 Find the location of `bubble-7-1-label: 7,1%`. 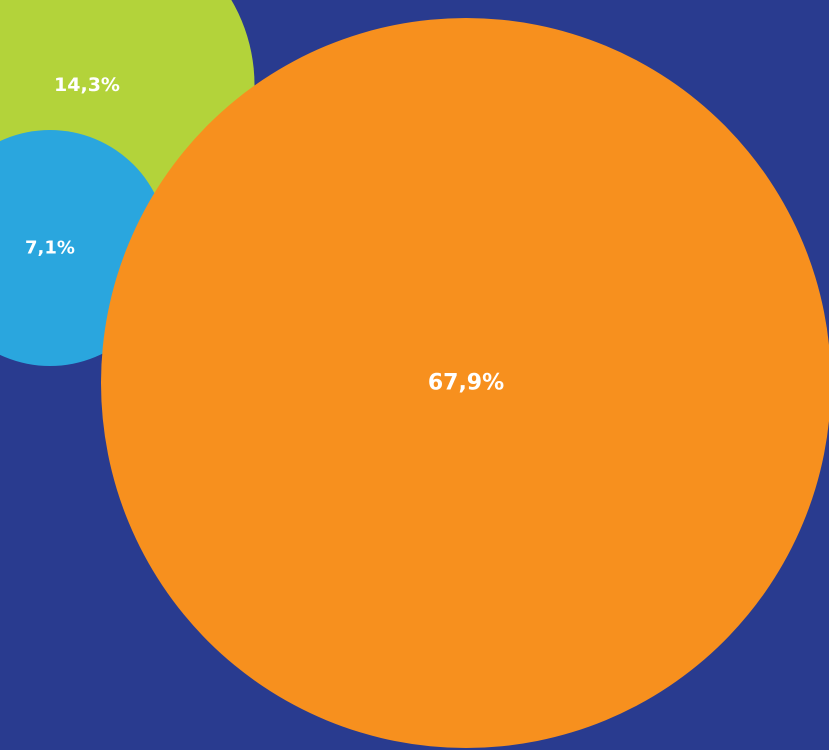

bubble-7-1-label: 7,1% is located at coordinates (50, 248).